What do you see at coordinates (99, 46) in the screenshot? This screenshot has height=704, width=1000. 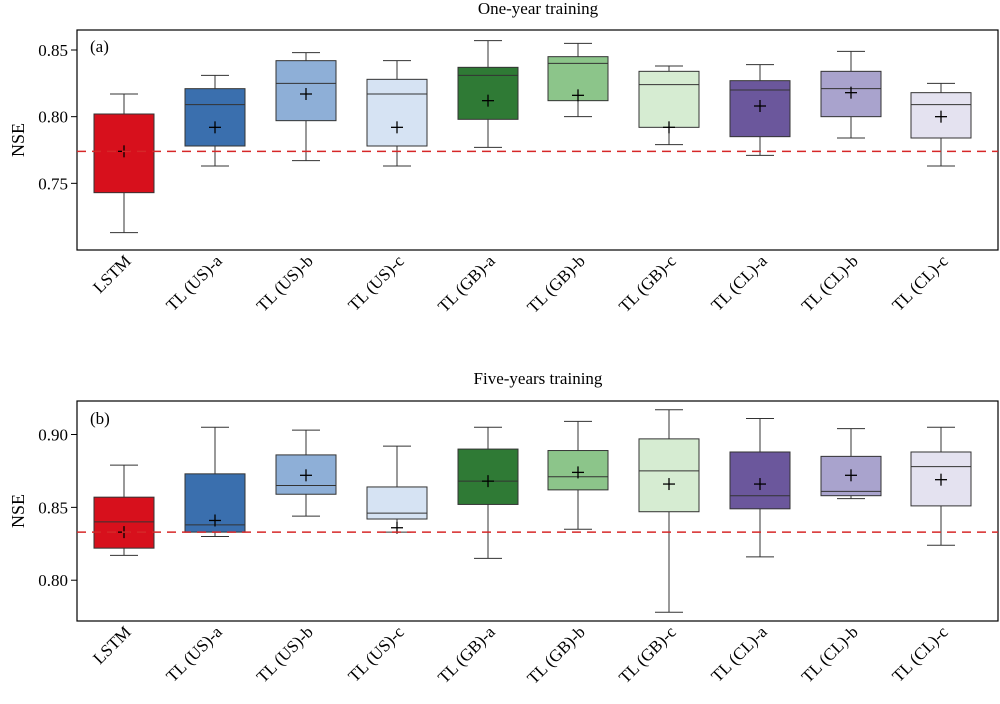 I see `panel-label-a: (a)` at bounding box center [99, 46].